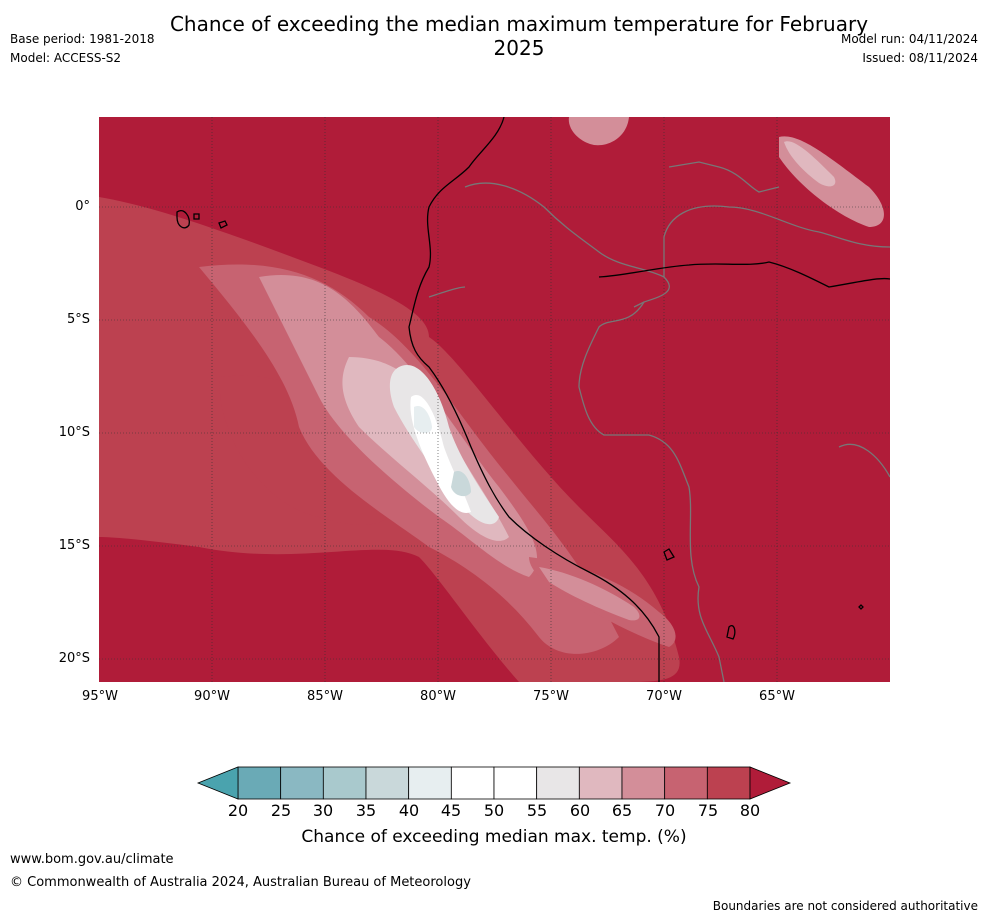  I want to click on lat-label: 20°S, so click(74, 658).